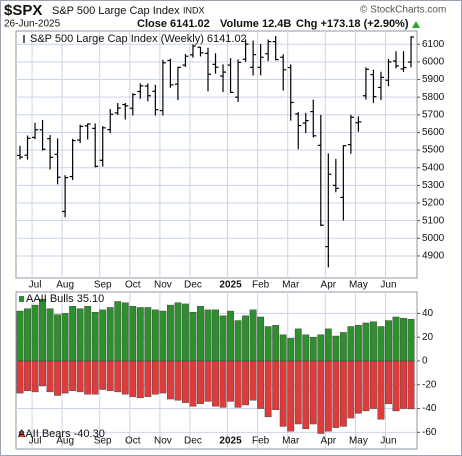  I want to click on y-tick-label: 5300, so click(433, 185).